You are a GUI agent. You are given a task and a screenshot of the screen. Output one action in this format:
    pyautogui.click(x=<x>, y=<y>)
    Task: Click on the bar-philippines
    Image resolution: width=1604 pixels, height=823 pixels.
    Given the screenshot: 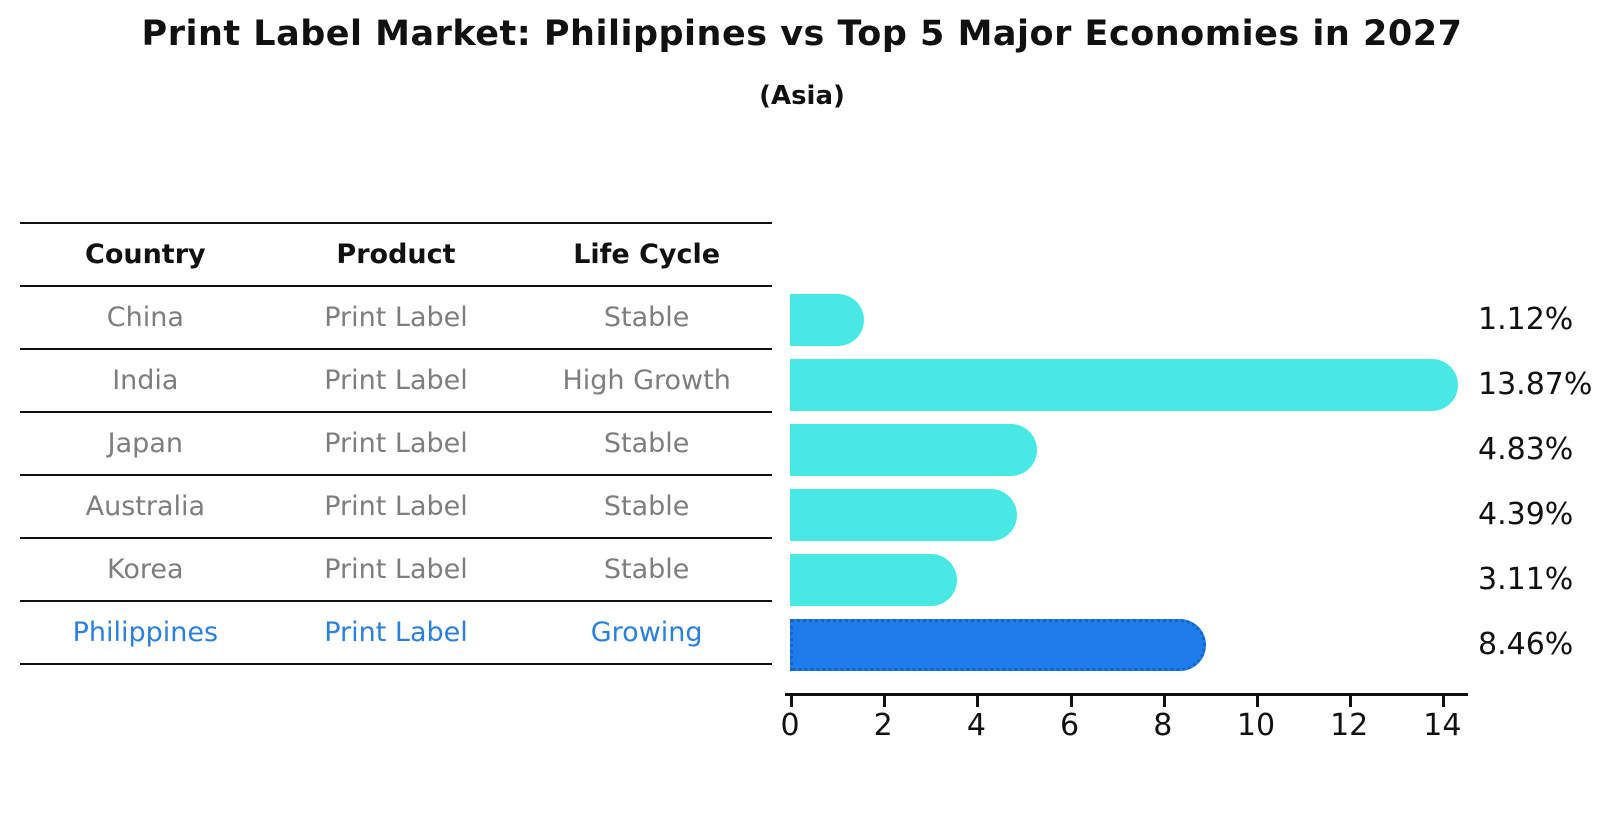 What is the action you would take?
    pyautogui.click(x=998, y=644)
    